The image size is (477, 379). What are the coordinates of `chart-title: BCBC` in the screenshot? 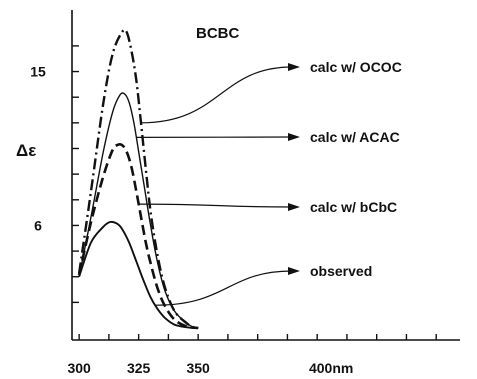 It's located at (217, 33).